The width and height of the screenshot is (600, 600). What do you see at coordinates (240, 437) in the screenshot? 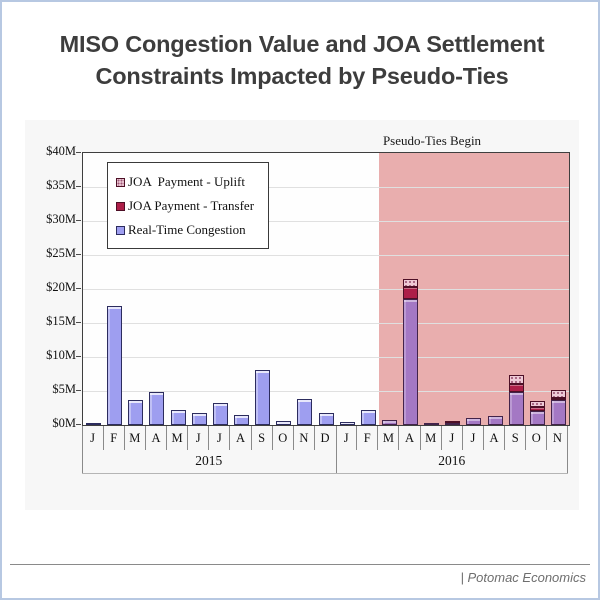
I see `month-label-2015-7: A` at bounding box center [240, 437].